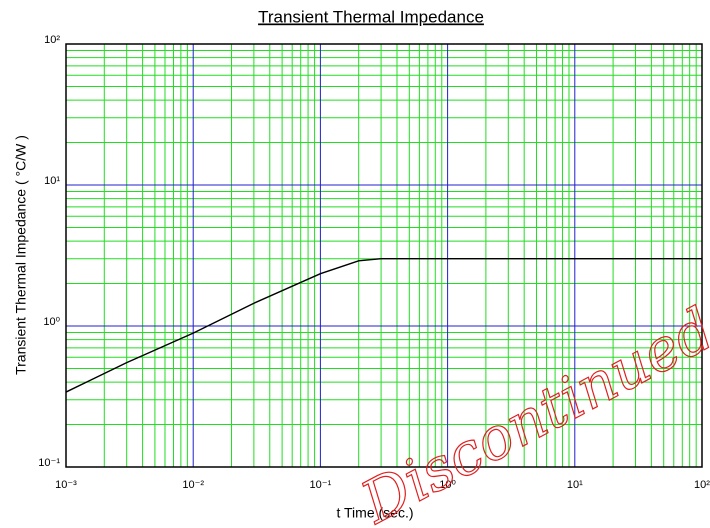 The width and height of the screenshot is (710, 528). What do you see at coordinates (321, 485) in the screenshot?
I see `x-tick-label: 10⁻¹` at bounding box center [321, 485].